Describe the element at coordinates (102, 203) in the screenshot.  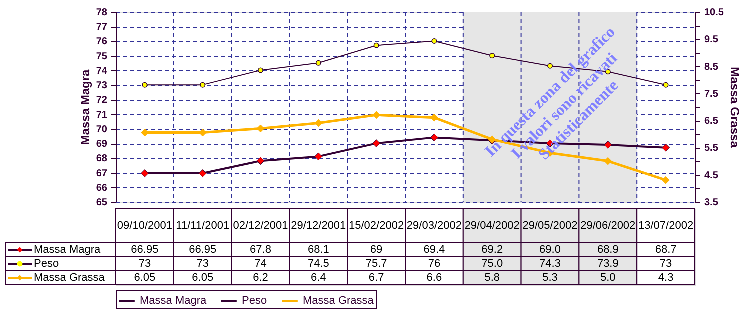
I see `y-tick-label: 65` at that location.